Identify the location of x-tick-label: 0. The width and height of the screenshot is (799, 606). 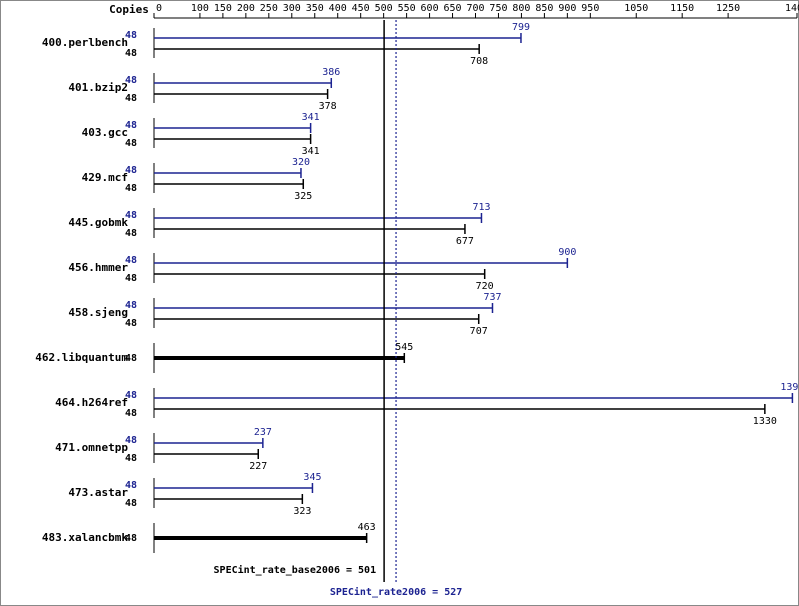
(159, 8).